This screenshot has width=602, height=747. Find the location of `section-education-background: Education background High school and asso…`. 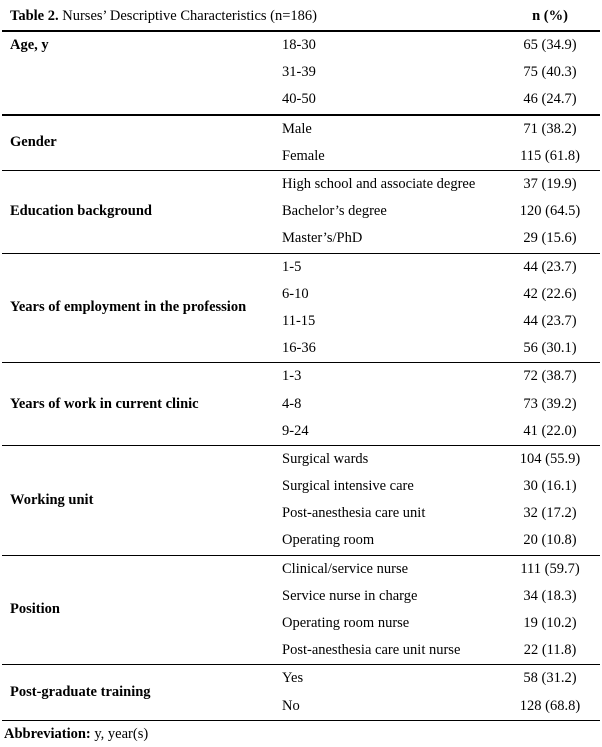

section-education-background: Education background High school and asso… is located at coordinates (301, 212).